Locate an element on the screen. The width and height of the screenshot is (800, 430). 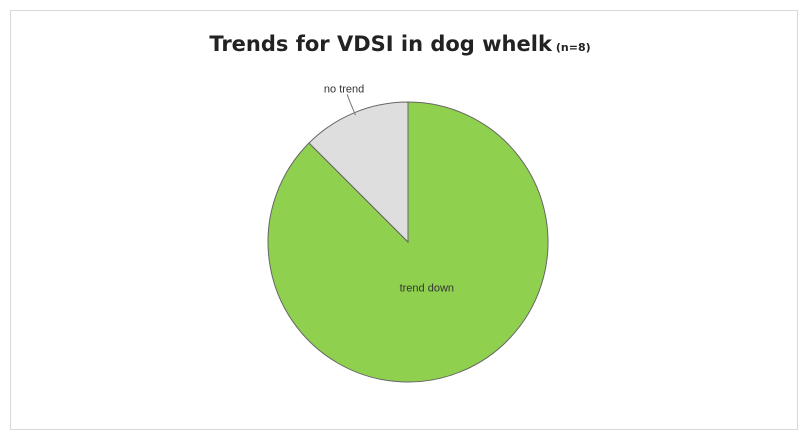
slice-label-trend-down: trend down is located at coordinates (427, 288).